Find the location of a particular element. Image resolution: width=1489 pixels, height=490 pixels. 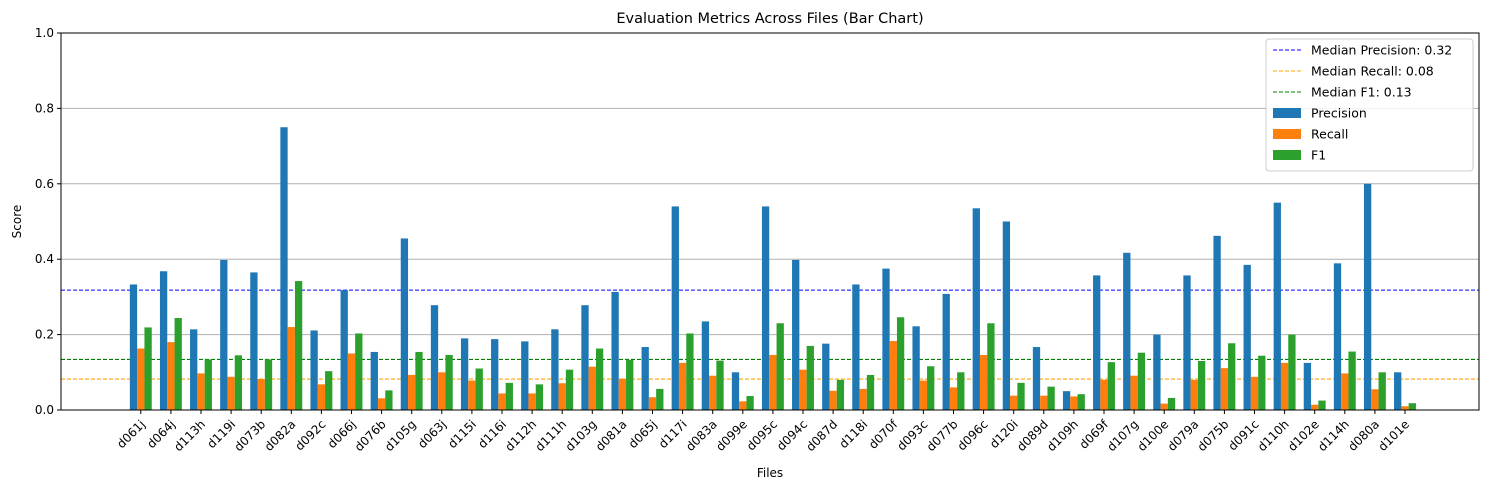

legend-label: Median Recall: 0.08 is located at coordinates (1372, 71).